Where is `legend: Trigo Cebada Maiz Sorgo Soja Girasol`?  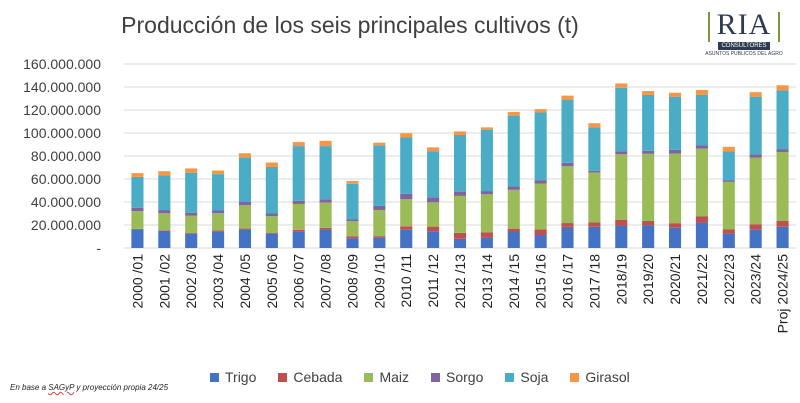
legend: Trigo Cebada Maiz Sorgo Soja Girasol is located at coordinates (420, 377).